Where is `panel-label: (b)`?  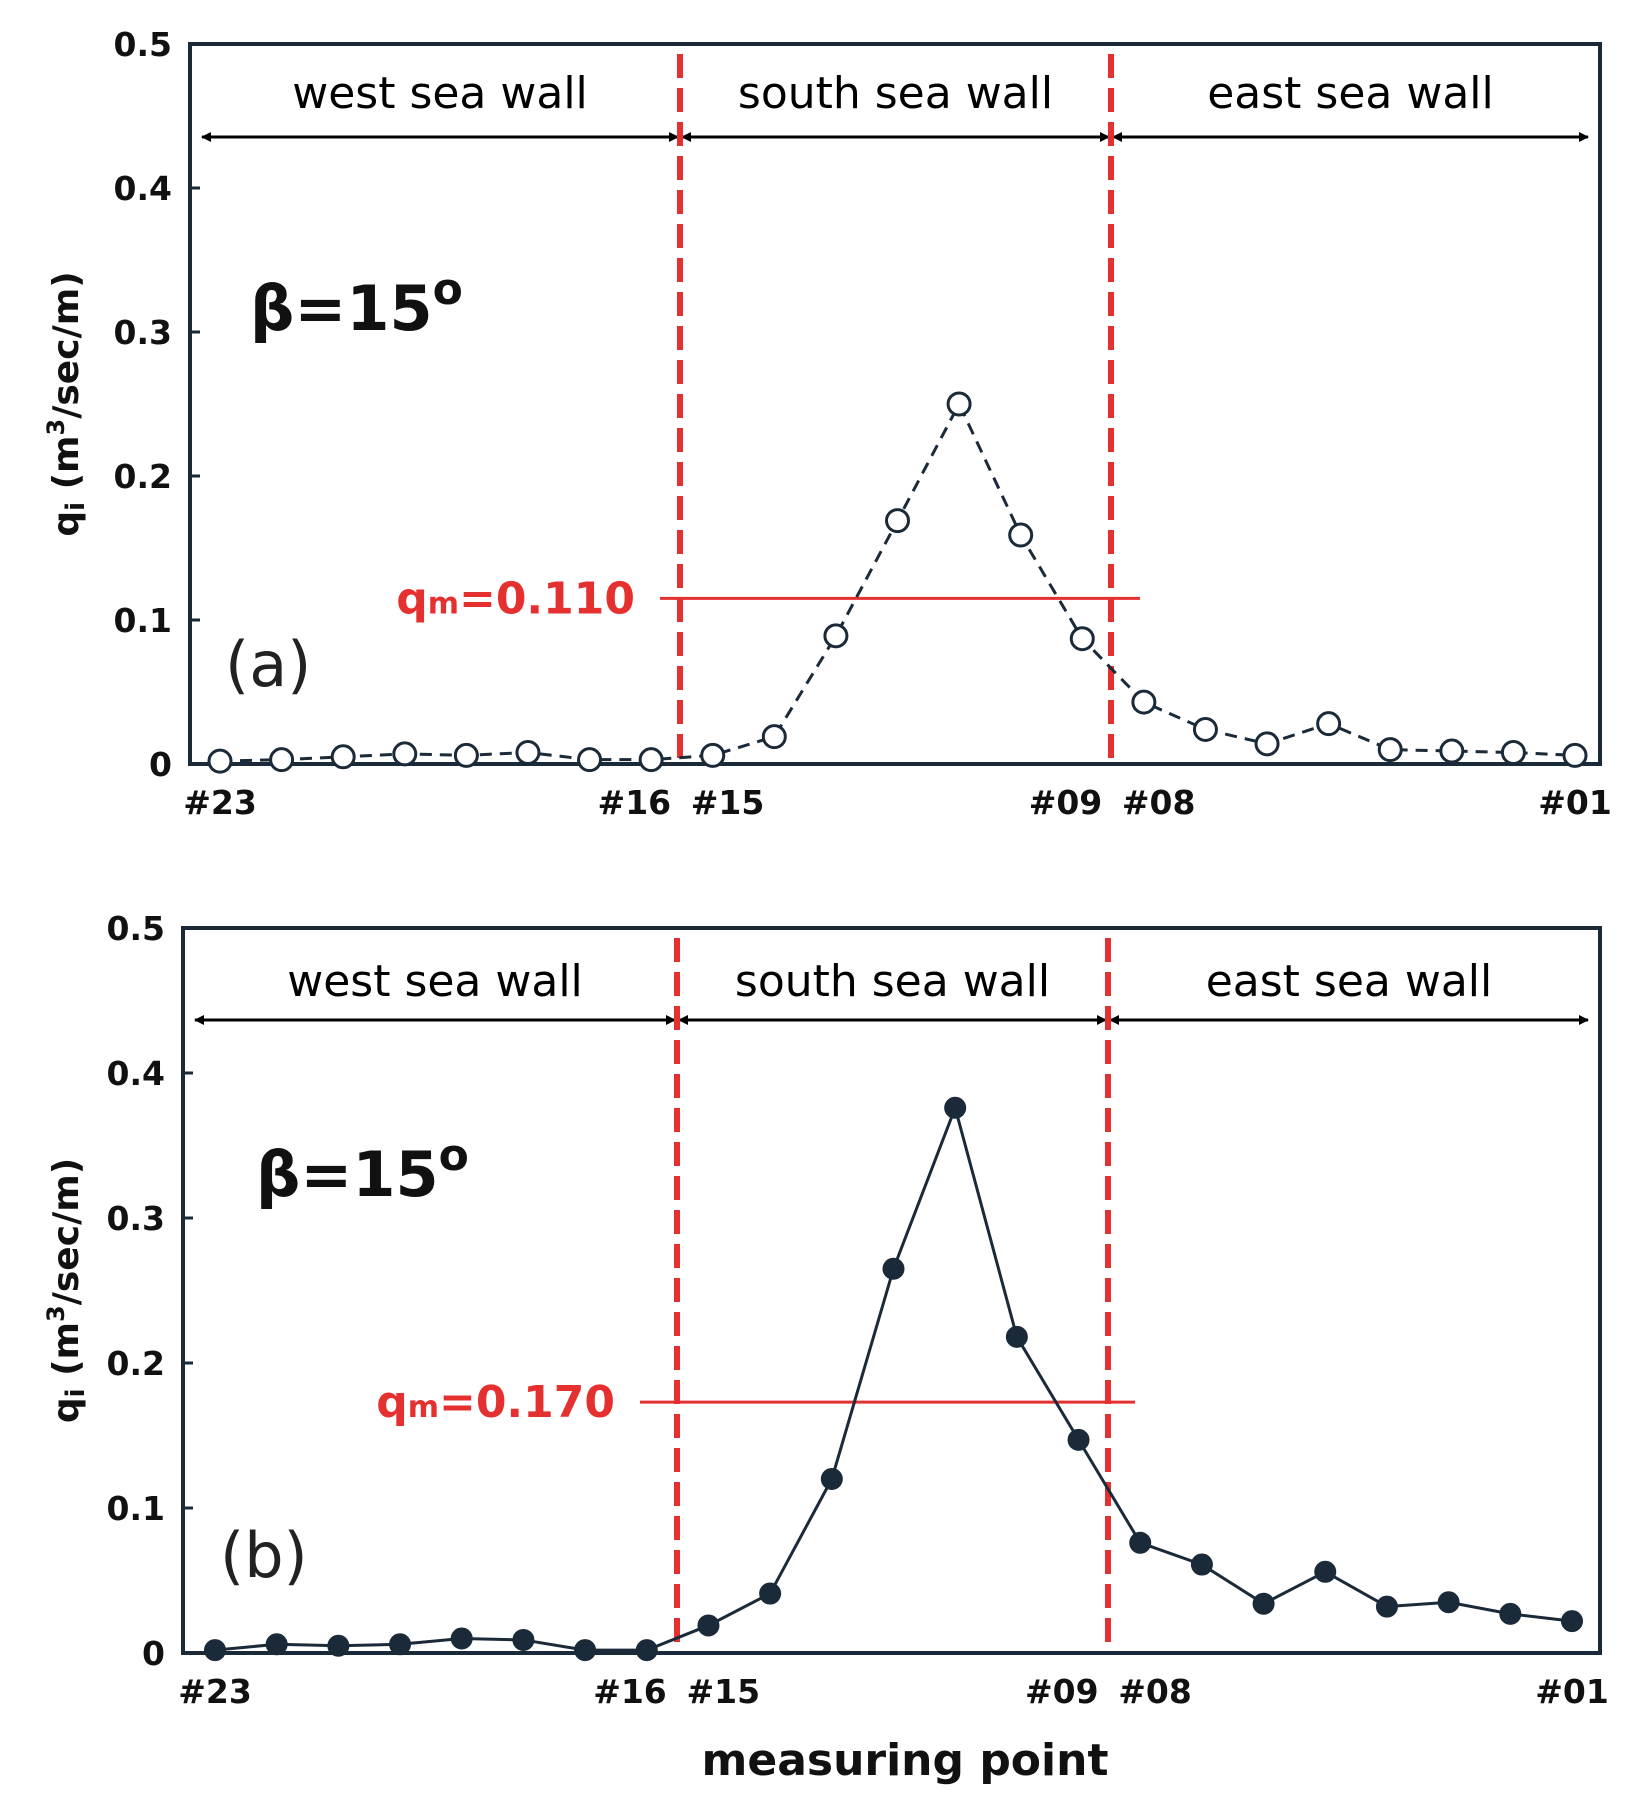
panel-label: (b) is located at coordinates (264, 1555).